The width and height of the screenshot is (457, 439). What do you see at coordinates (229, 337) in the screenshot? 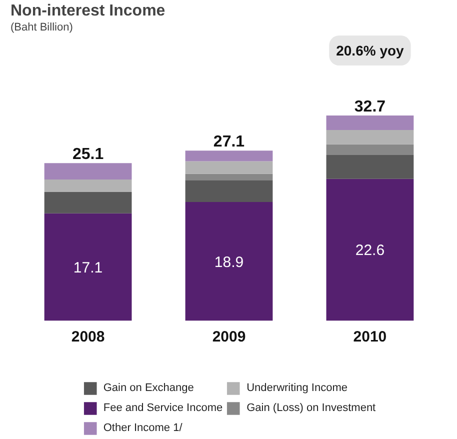
I see `x-tick-label: 2009` at bounding box center [229, 337].